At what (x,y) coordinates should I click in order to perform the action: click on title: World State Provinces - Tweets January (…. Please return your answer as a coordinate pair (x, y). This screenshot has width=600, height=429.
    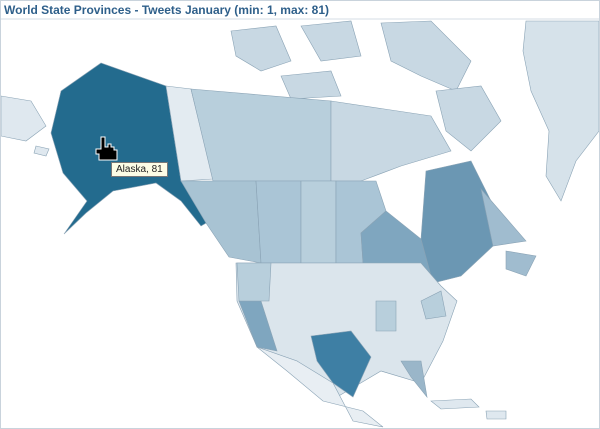
    Looking at the image, I should click on (166, 10).